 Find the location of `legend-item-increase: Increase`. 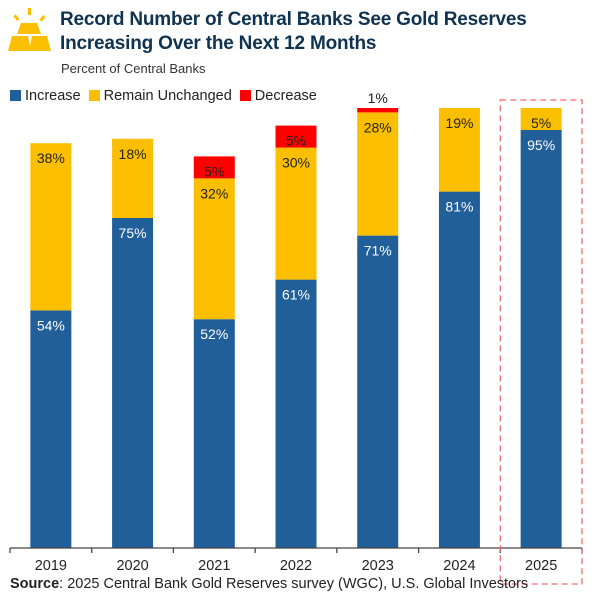

legend-item-increase: Increase is located at coordinates (45, 96).